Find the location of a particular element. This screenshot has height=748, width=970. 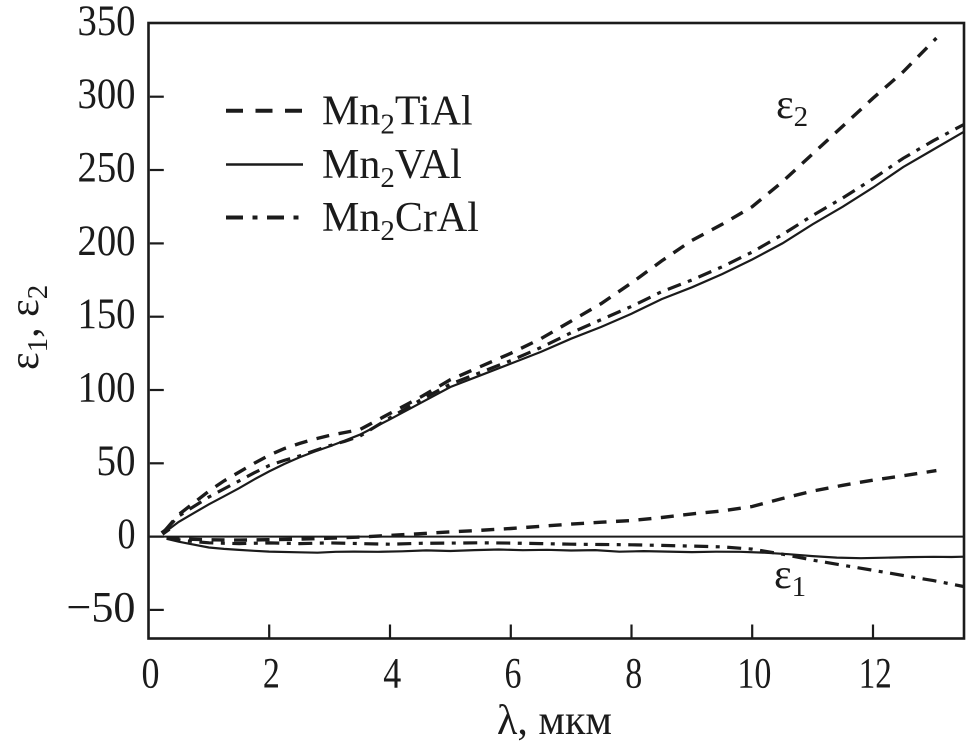

svg-text: 250 is located at coordinates (107, 168).